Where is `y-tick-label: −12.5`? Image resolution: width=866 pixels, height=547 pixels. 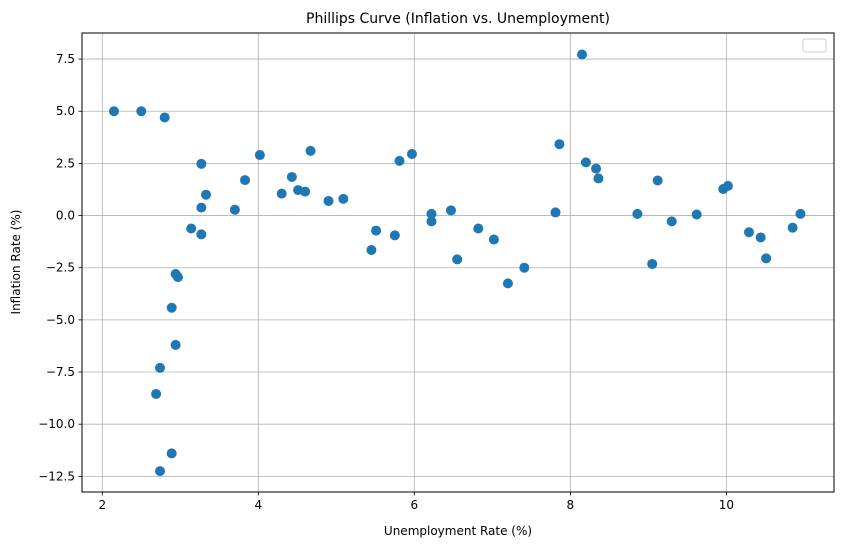 y-tick-label: −12.5 is located at coordinates (56, 476).